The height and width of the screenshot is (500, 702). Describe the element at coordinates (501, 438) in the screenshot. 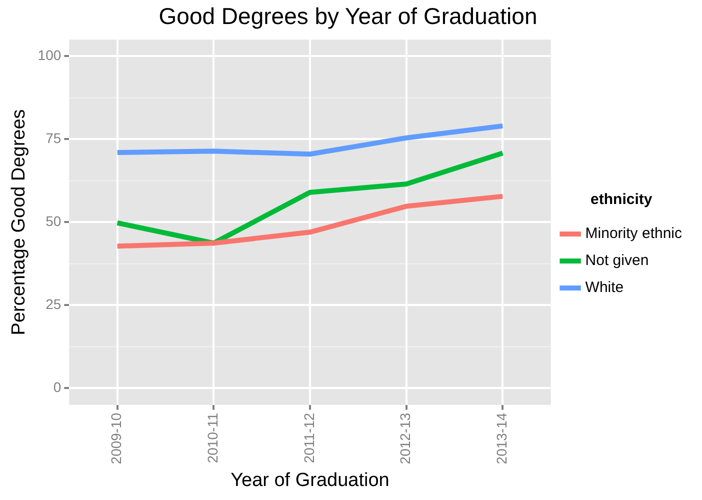

I see `x-tick-label: 2013-14` at that location.